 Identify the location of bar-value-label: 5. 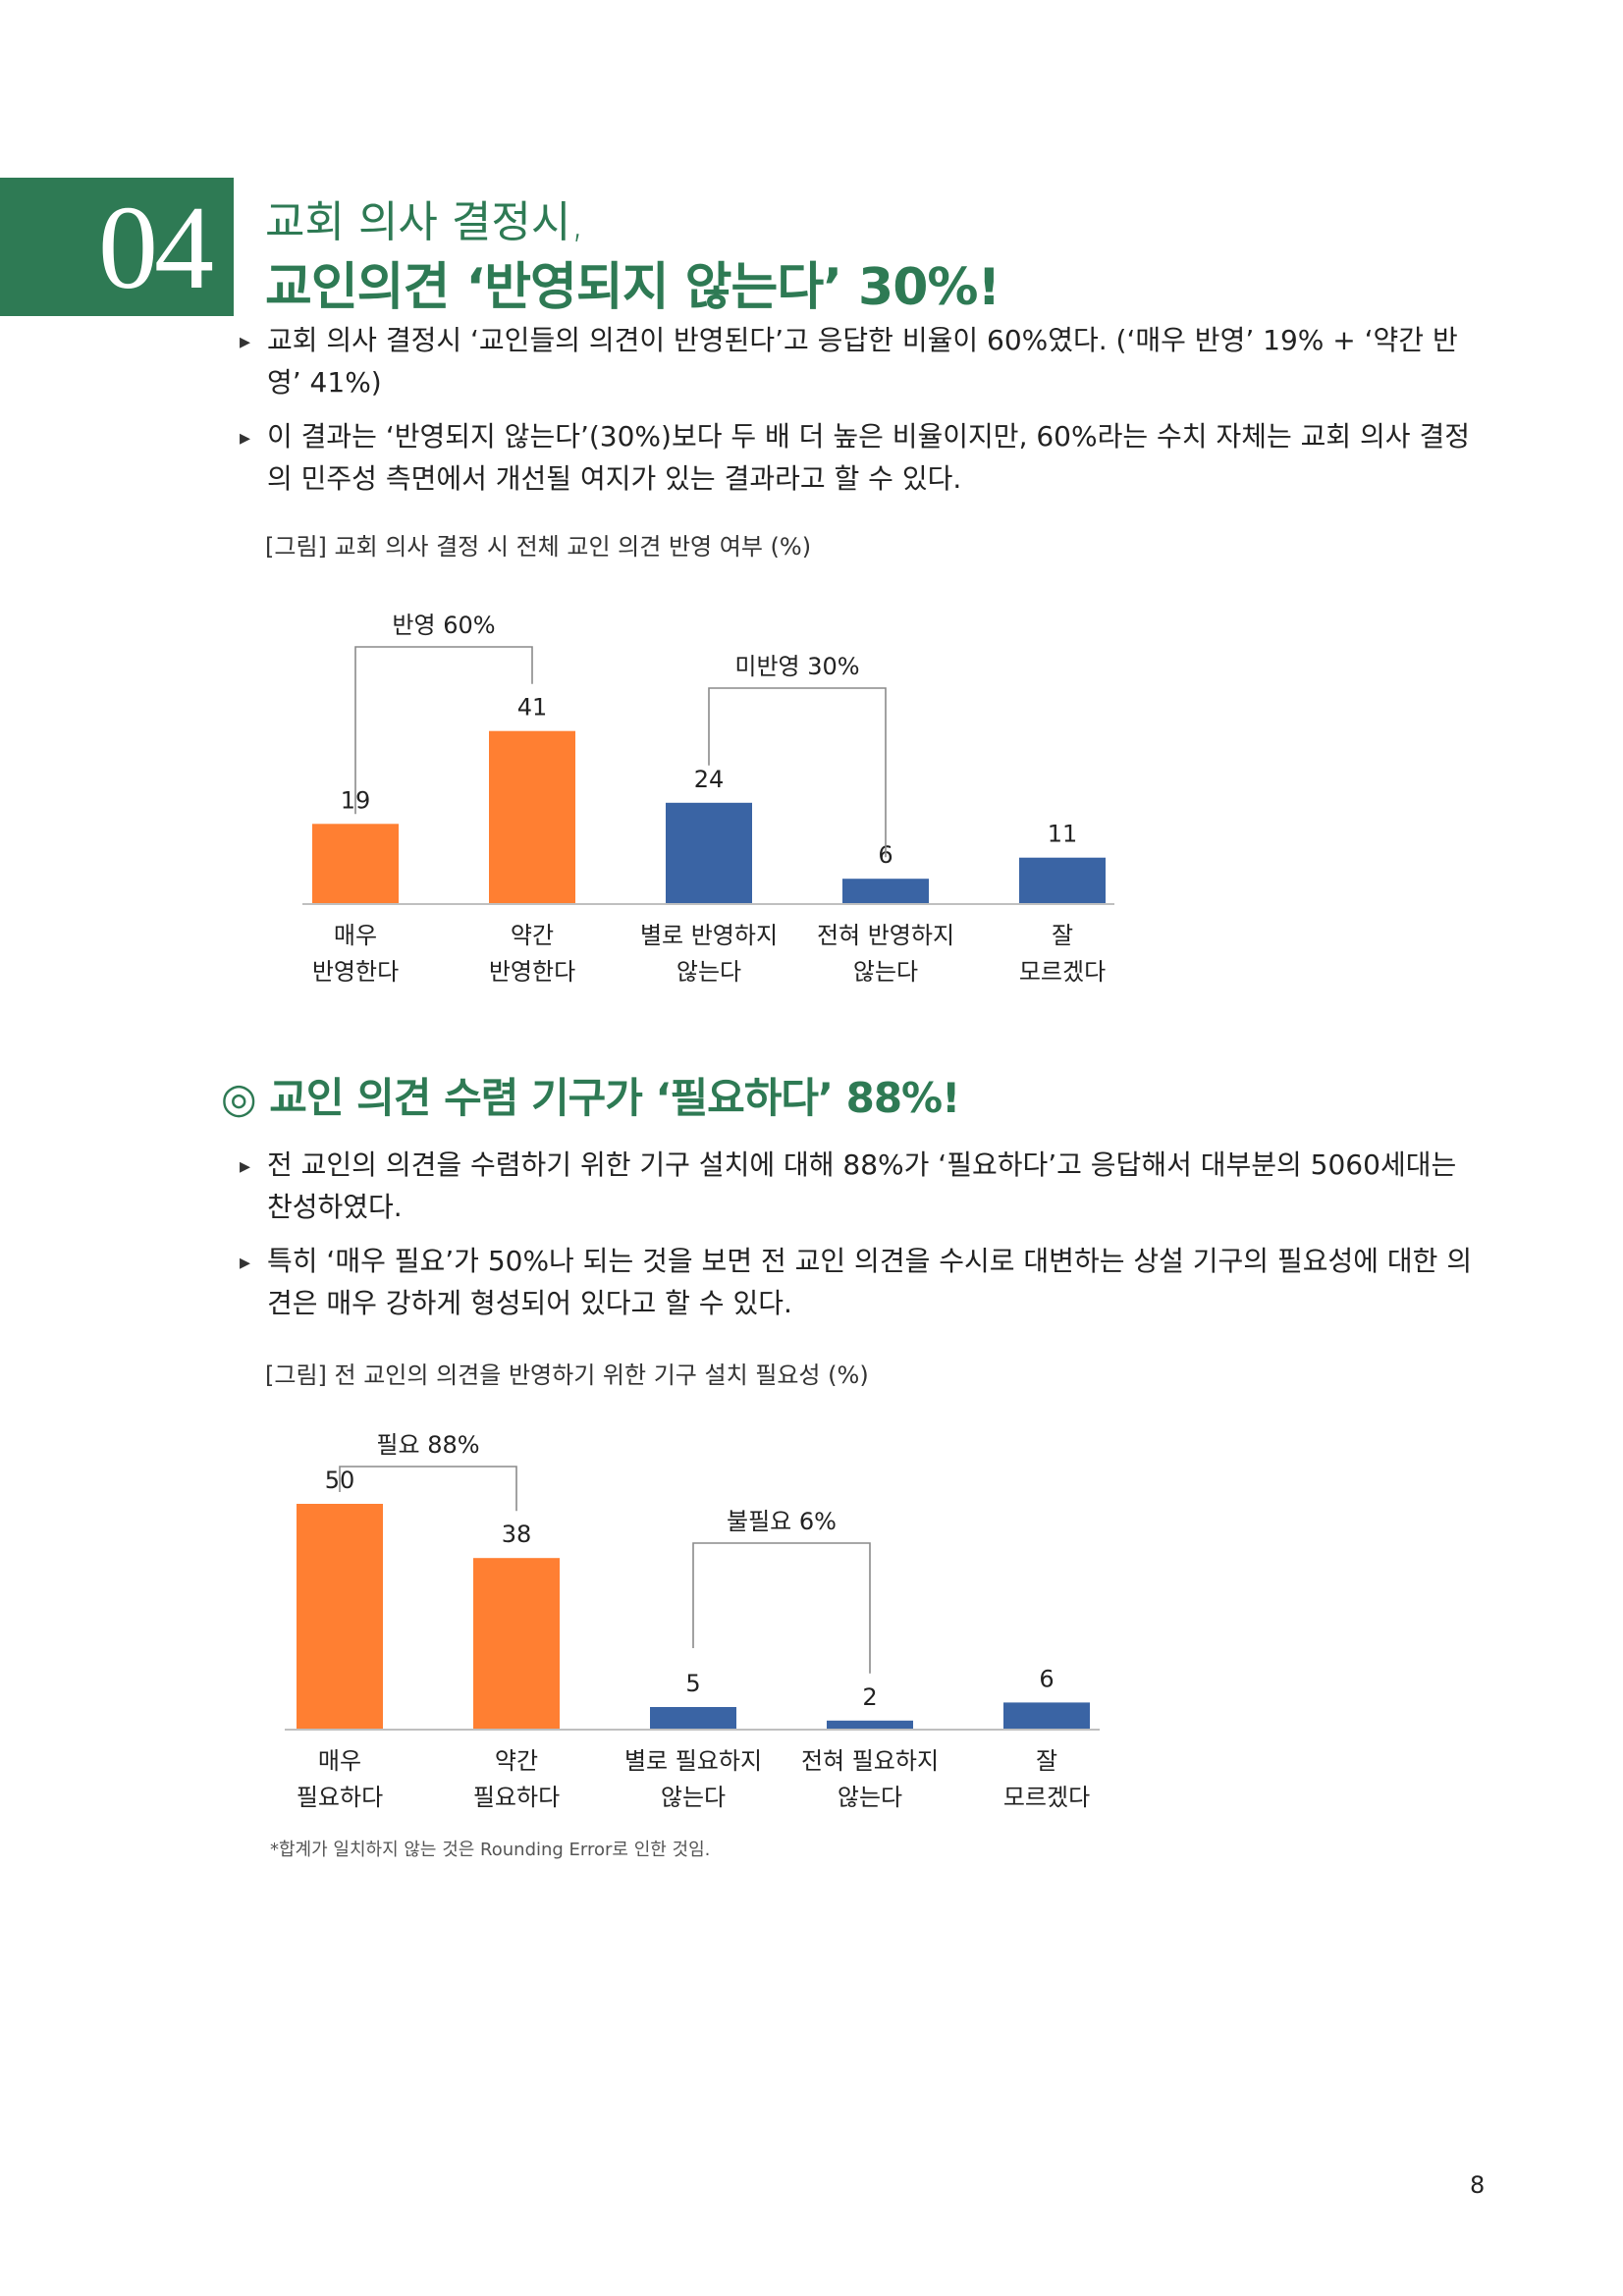
(692, 1683).